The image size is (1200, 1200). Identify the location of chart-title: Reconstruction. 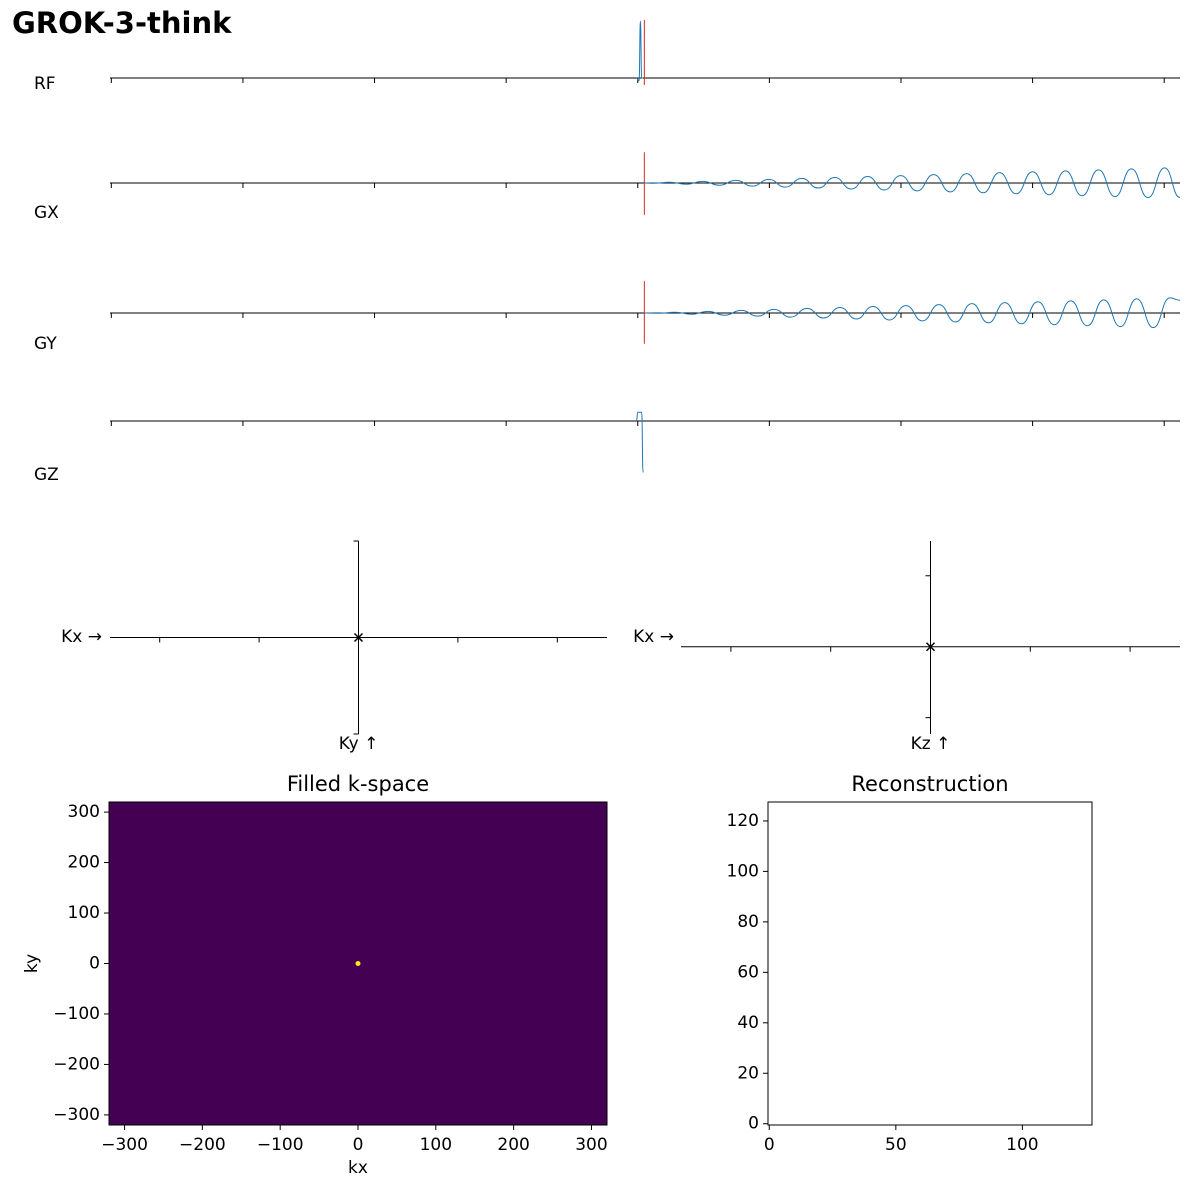
(929, 784).